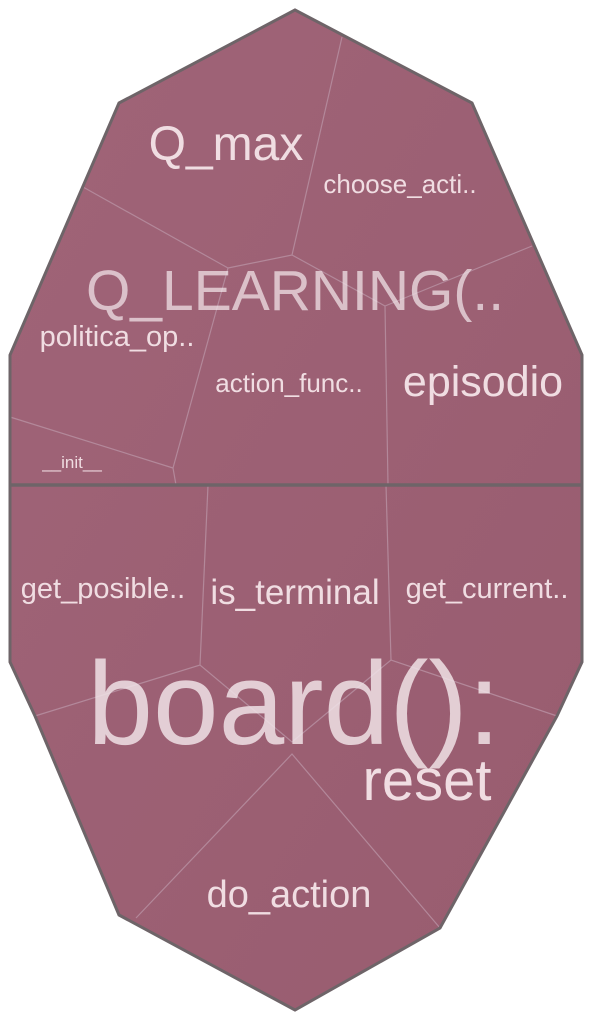 Image resolution: width=592 pixels, height=1020 pixels. Describe the element at coordinates (427, 780) in the screenshot. I see `cell-label-reset: reset` at that location.